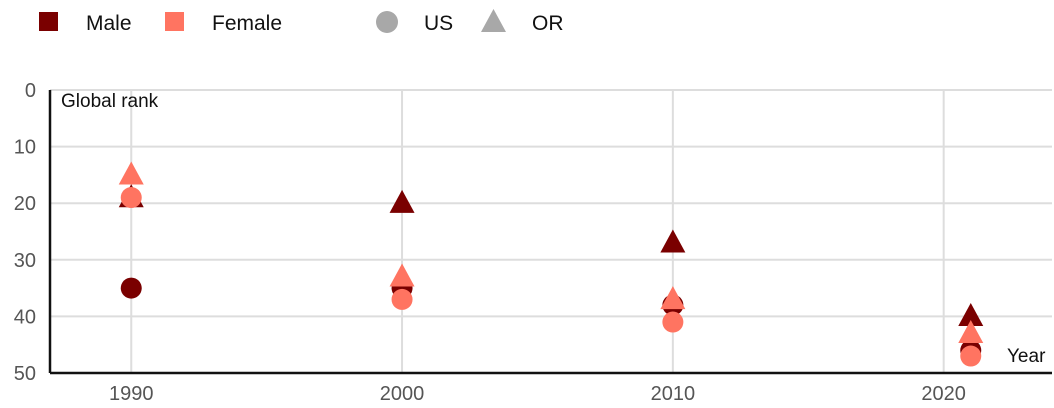 The width and height of the screenshot is (1054, 408). Describe the element at coordinates (402, 201) in the screenshot. I see `point-male-or-2000` at that location.